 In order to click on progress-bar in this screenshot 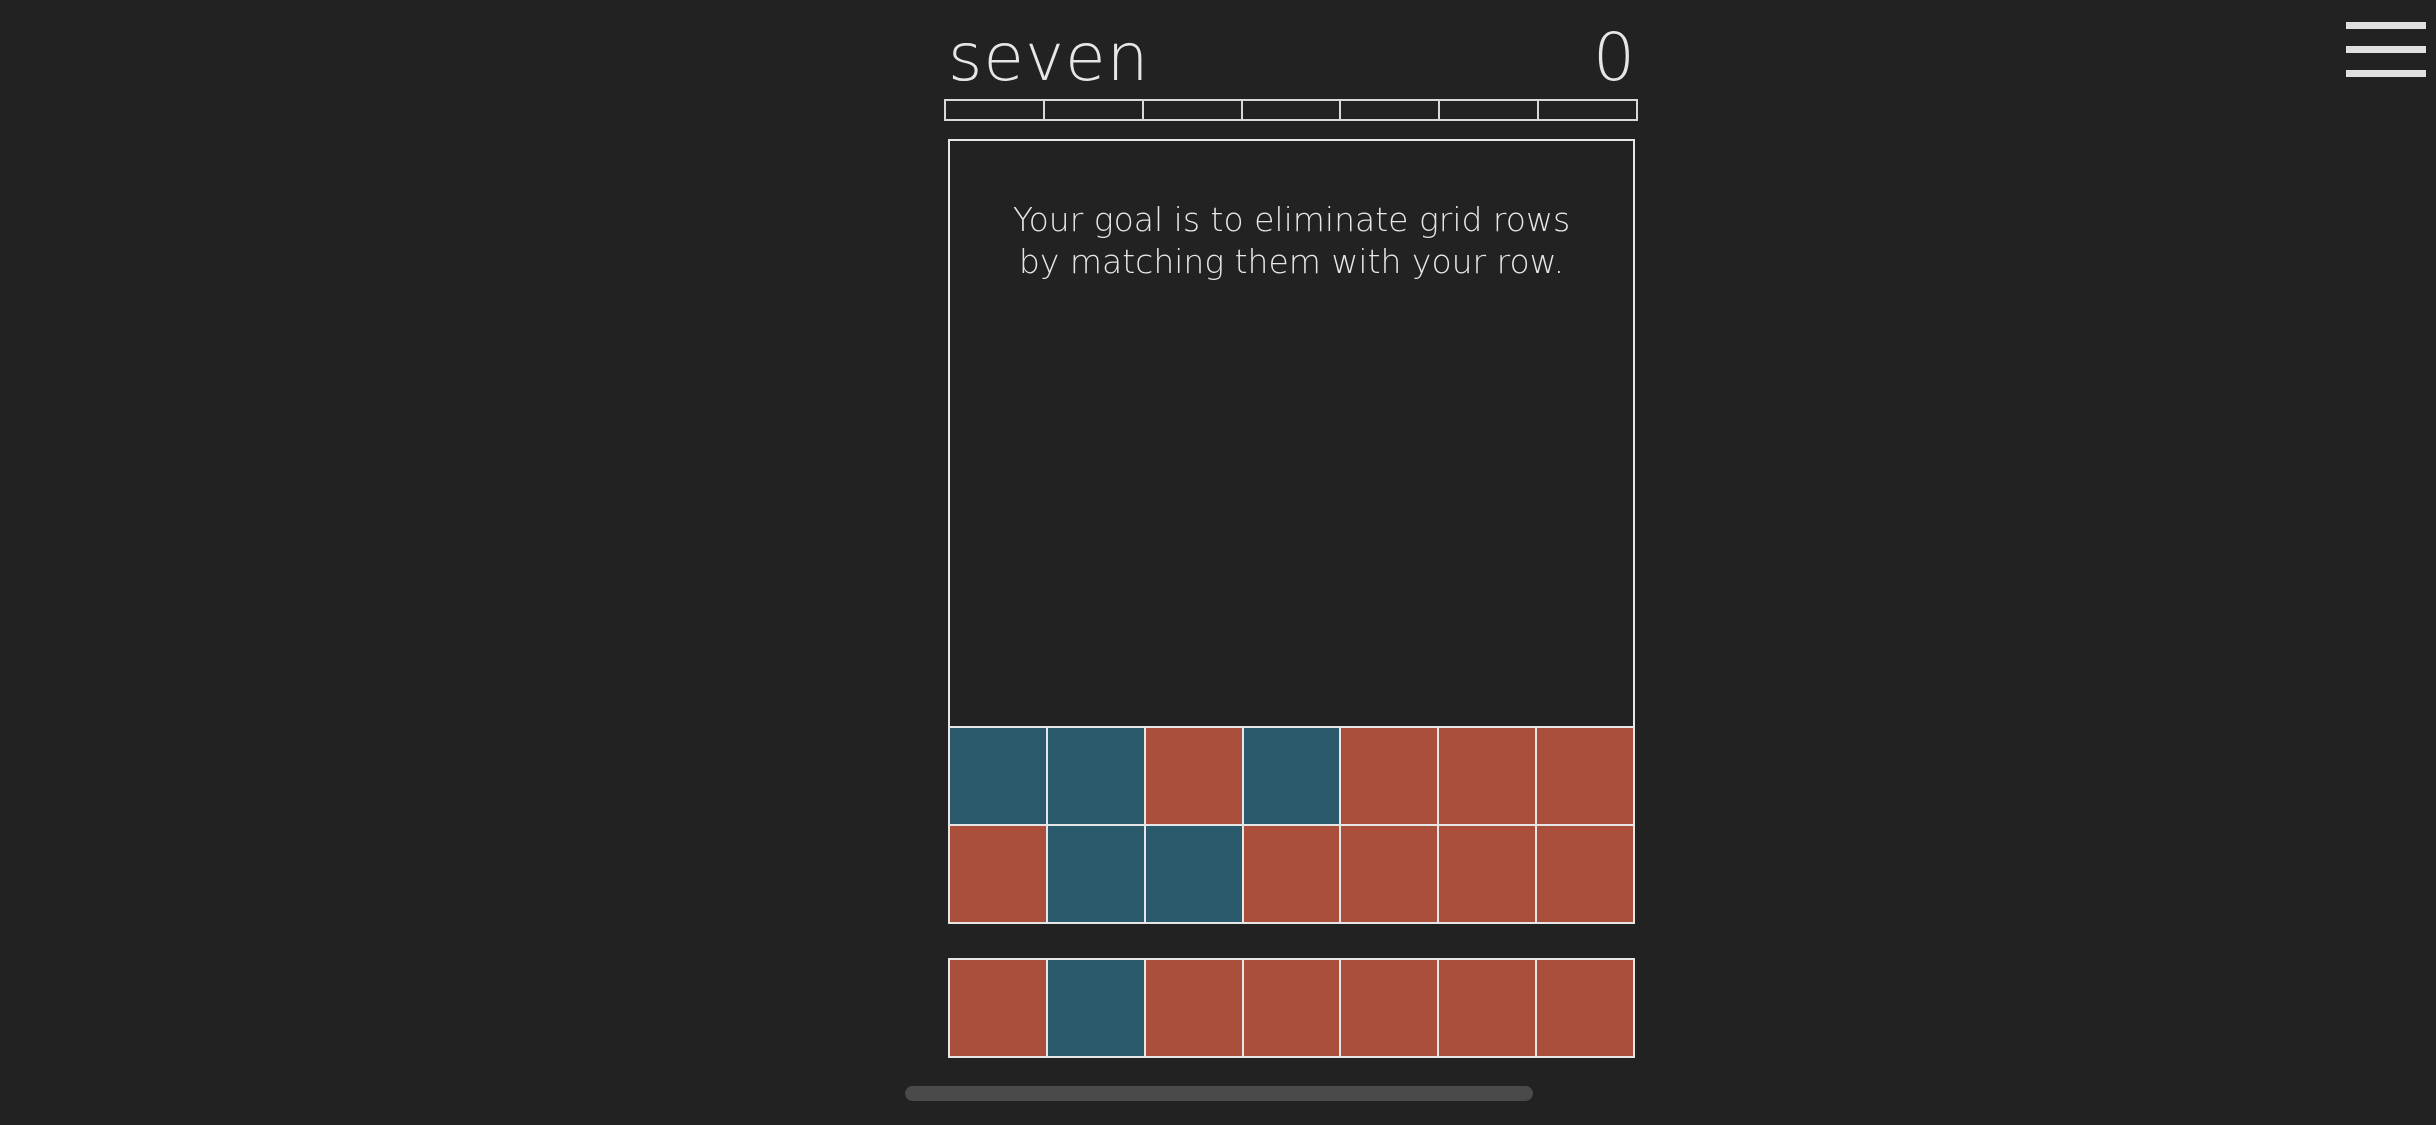, I will do `click(1291, 110)`.